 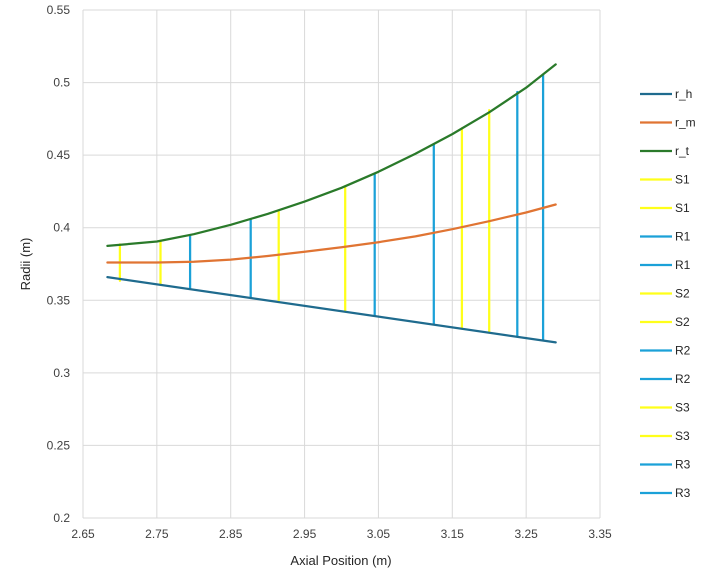 What do you see at coordinates (526, 534) in the screenshot?
I see `x-tick-label: 3.25` at bounding box center [526, 534].